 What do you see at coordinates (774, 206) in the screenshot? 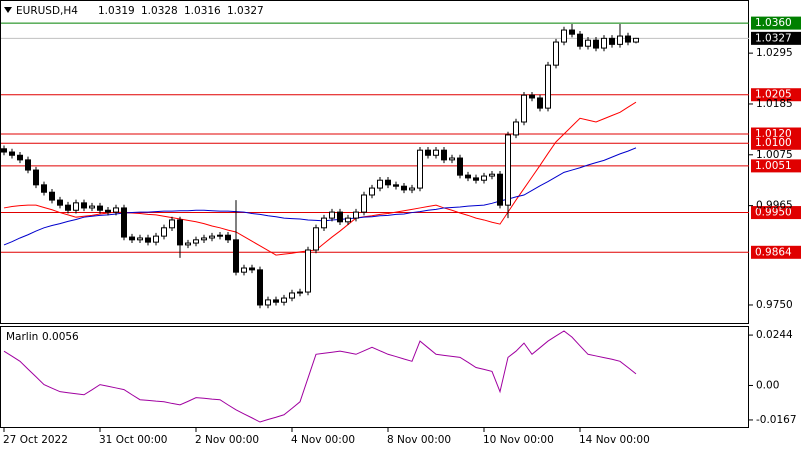
I see `y-tick-label: 0.9965` at bounding box center [774, 206].